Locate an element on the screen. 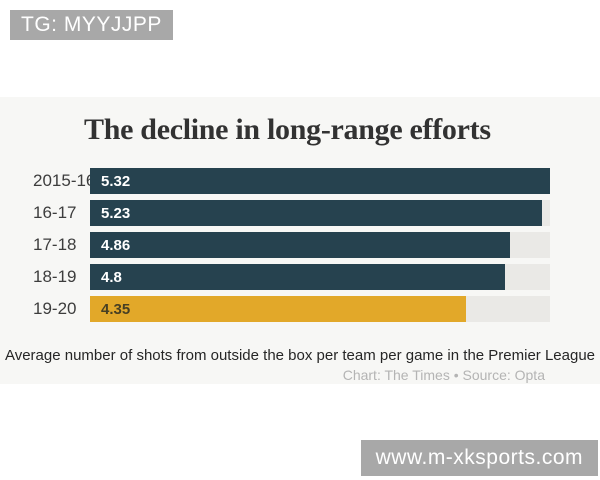 This screenshot has height=480, width=600. tg-badge: TG: MYYJJPP is located at coordinates (91, 25).